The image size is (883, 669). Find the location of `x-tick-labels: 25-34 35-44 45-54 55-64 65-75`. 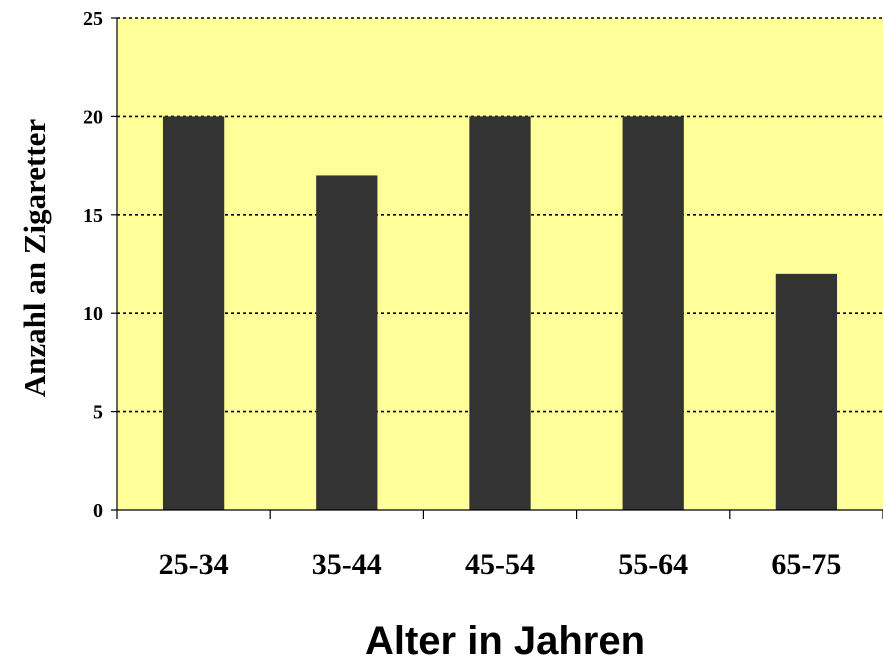

x-tick-labels: 25-34 35-44 45-54 55-64 65-75 is located at coordinates (500, 564).